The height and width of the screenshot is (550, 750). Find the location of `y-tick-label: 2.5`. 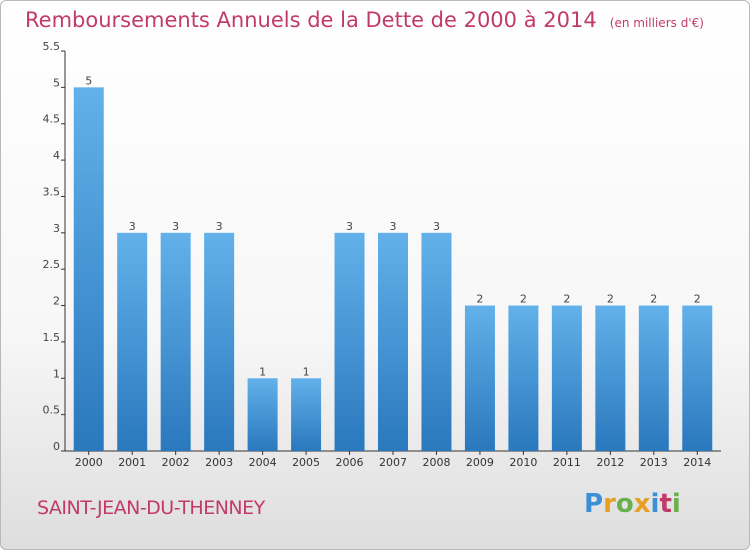

y-tick-label: 2.5 is located at coordinates (52, 264).